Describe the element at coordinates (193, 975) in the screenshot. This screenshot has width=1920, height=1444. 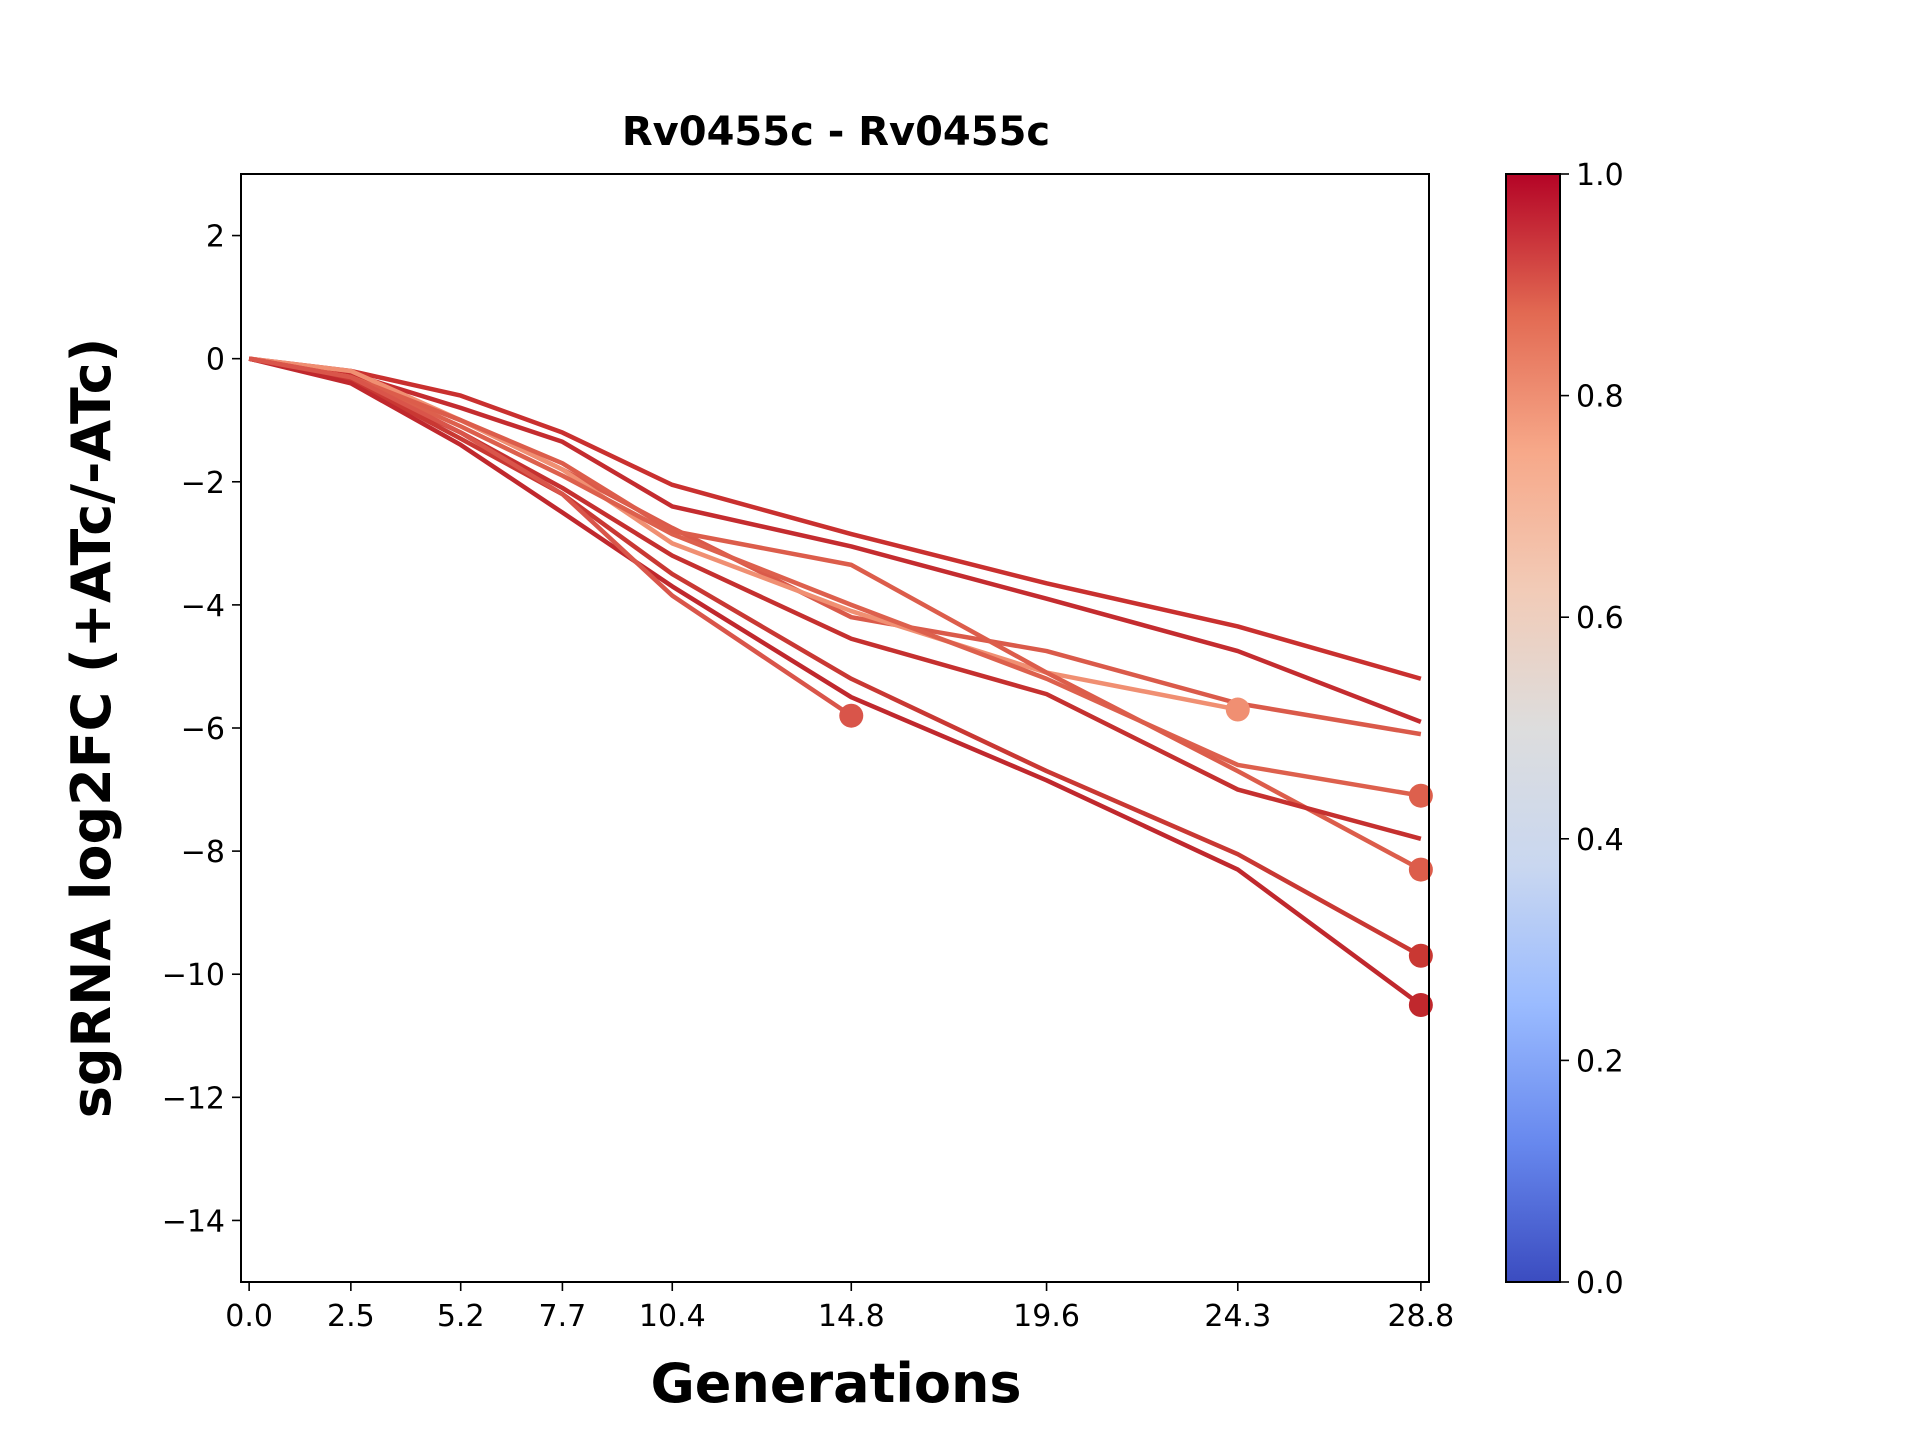
I see `y-tick-label: −10` at that location.